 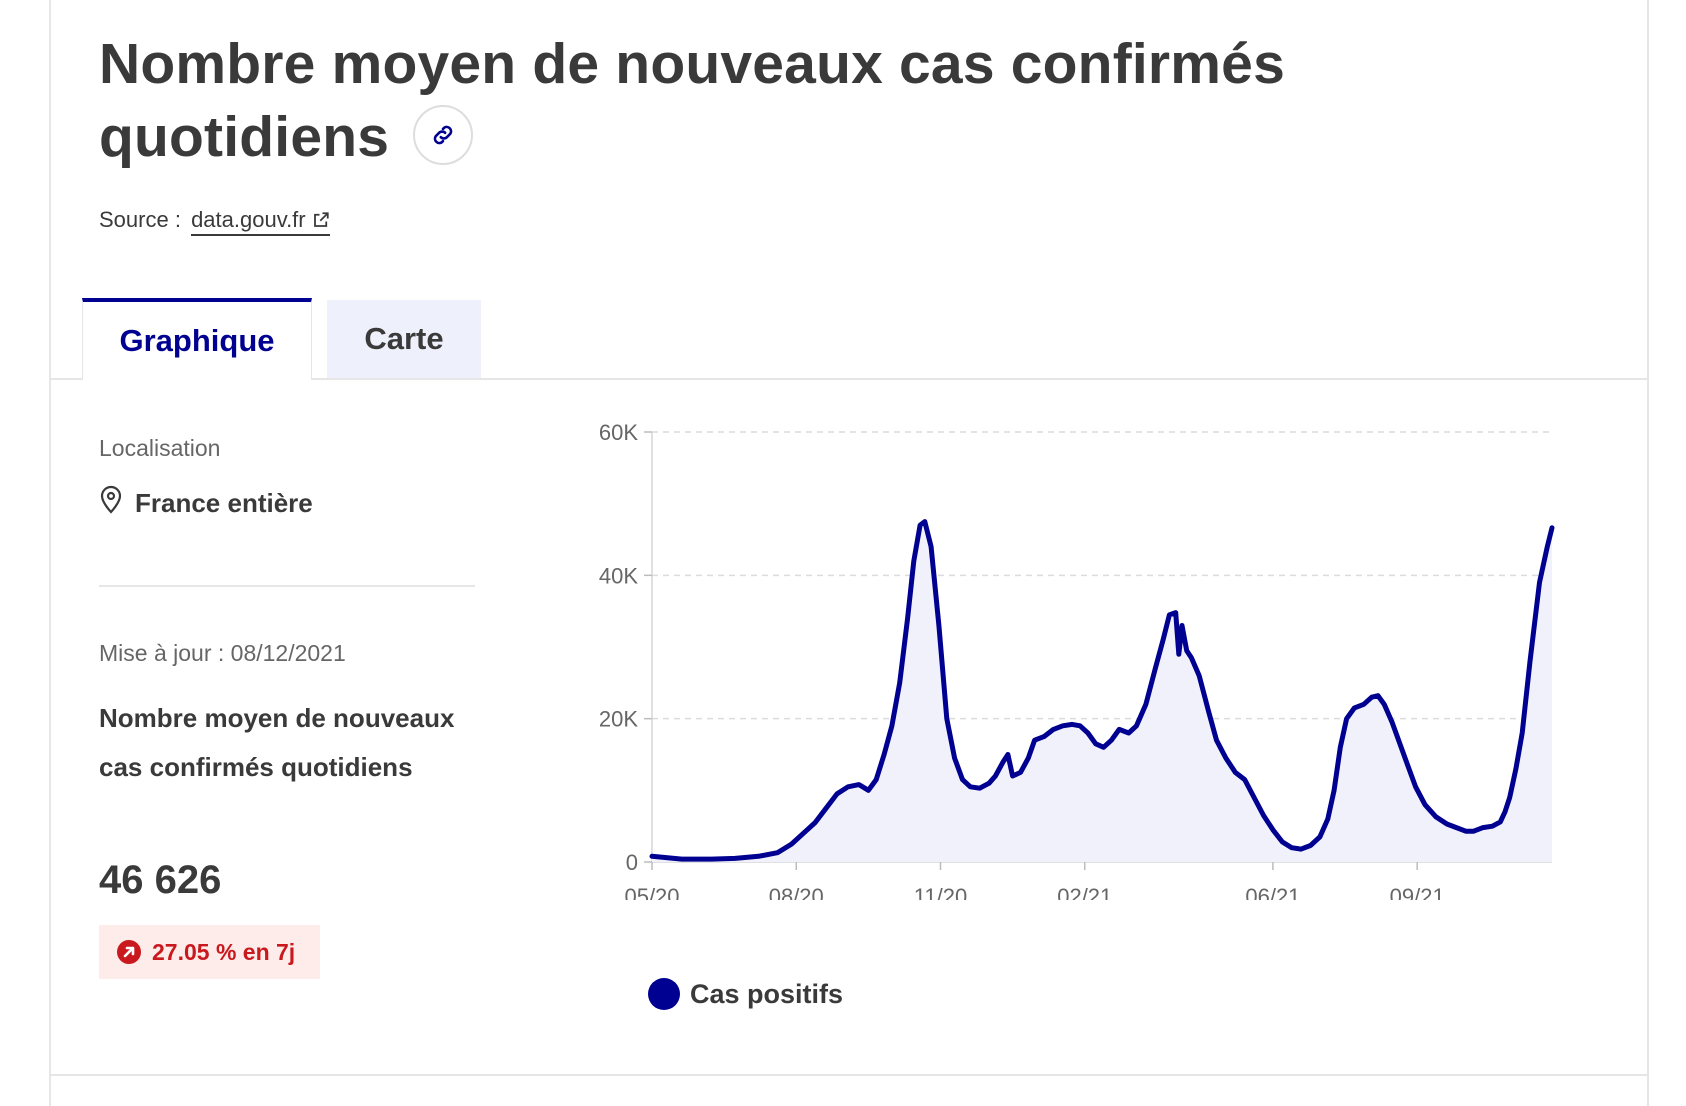 I want to click on x-tick-label: 11/20, so click(x=940, y=892).